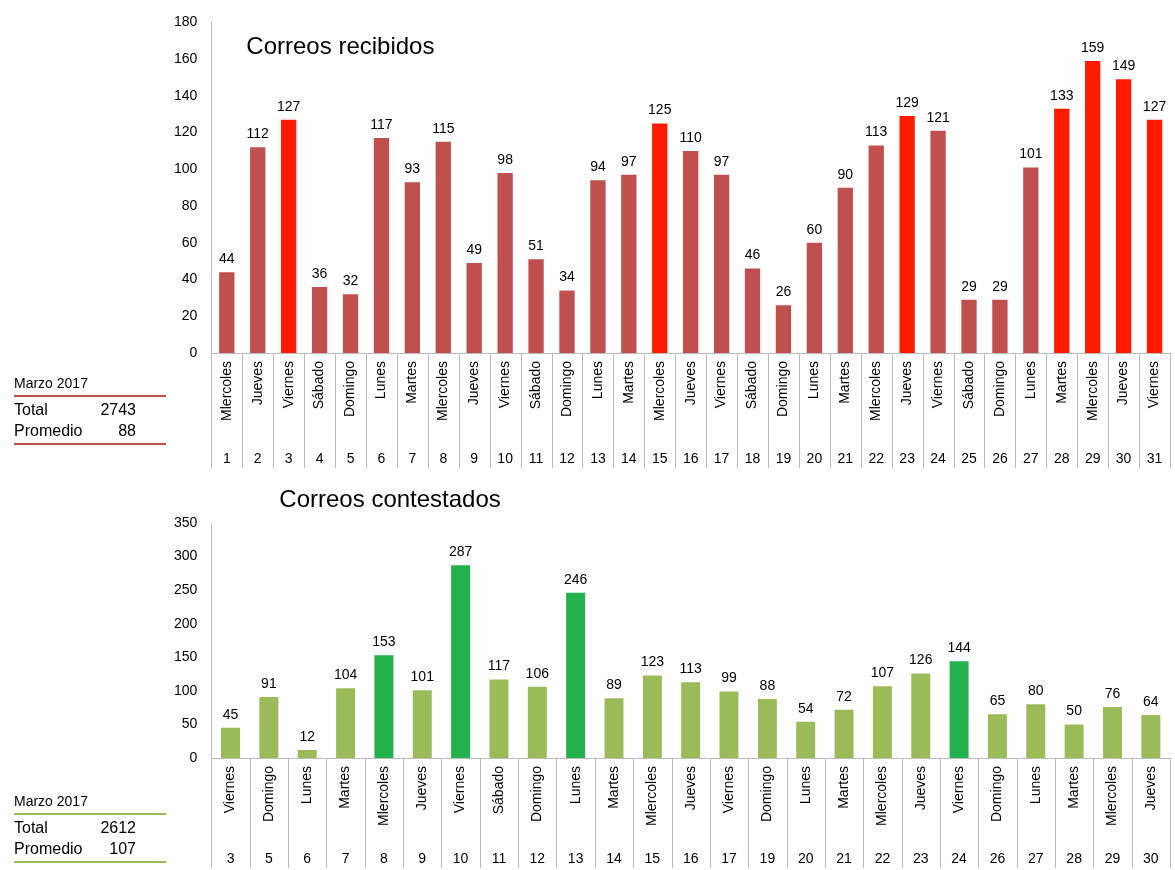 The image size is (1175, 870). Describe the element at coordinates (350, 280) in the screenshot. I see `data-label: 32` at that location.